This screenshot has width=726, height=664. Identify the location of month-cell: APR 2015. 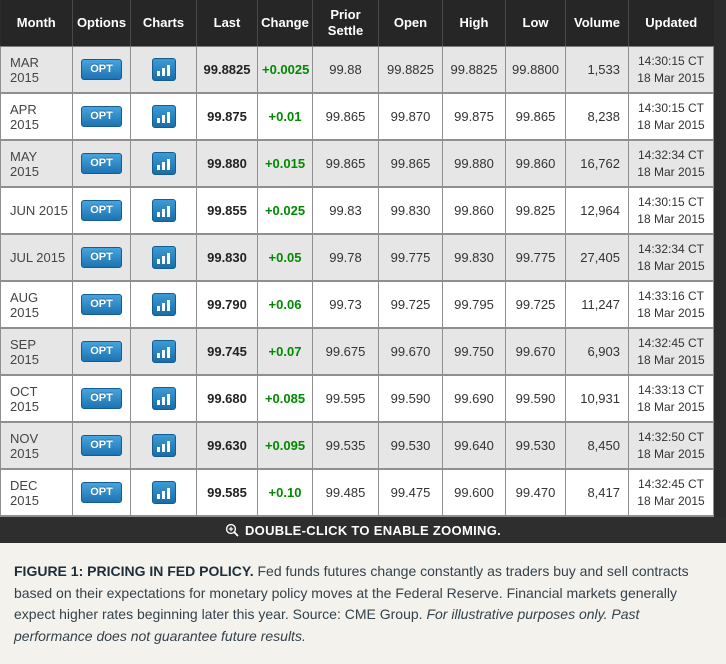
(36, 116).